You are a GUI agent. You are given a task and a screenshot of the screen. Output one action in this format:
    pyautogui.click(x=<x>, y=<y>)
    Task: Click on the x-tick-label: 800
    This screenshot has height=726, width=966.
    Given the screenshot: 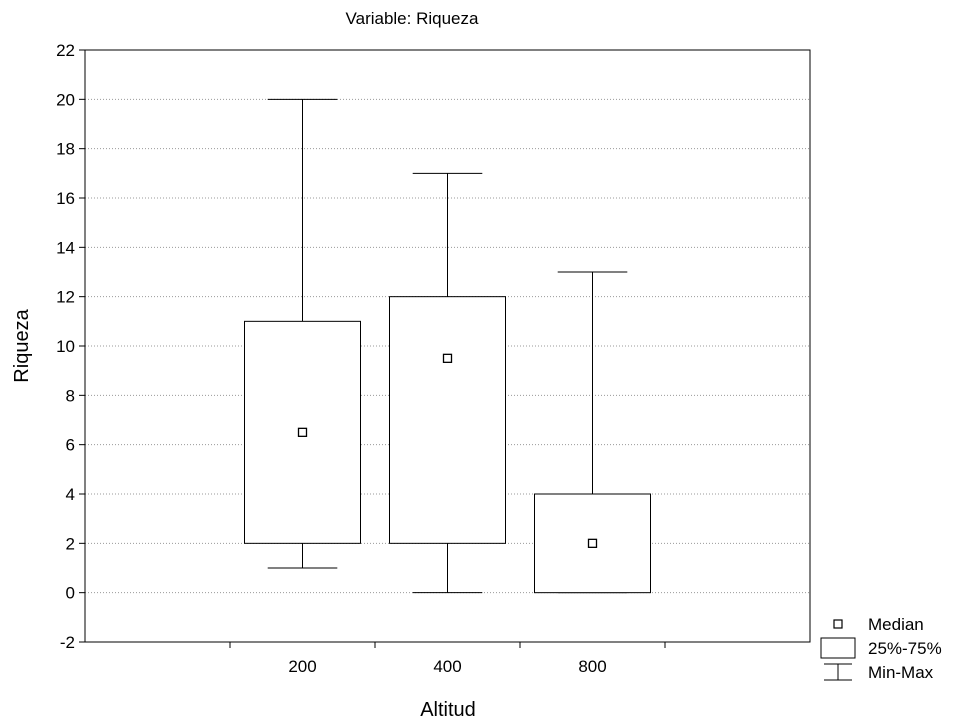 What is the action you would take?
    pyautogui.click(x=592, y=666)
    